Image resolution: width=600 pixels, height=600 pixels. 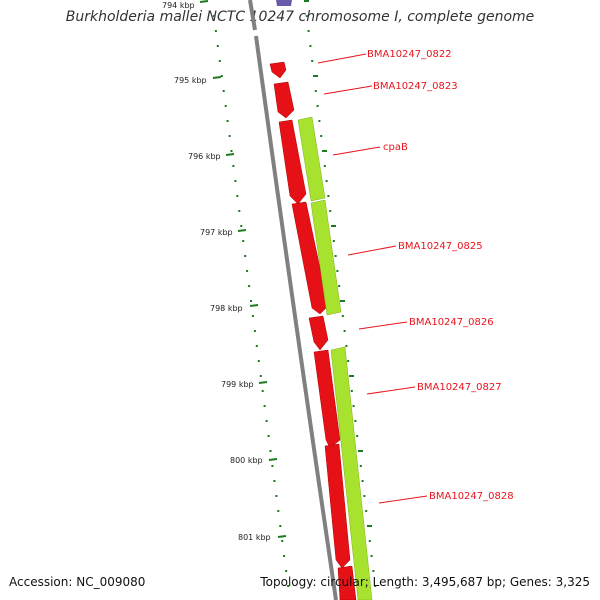 I want to click on gene-label: BMA10247_0825, so click(x=440, y=246).